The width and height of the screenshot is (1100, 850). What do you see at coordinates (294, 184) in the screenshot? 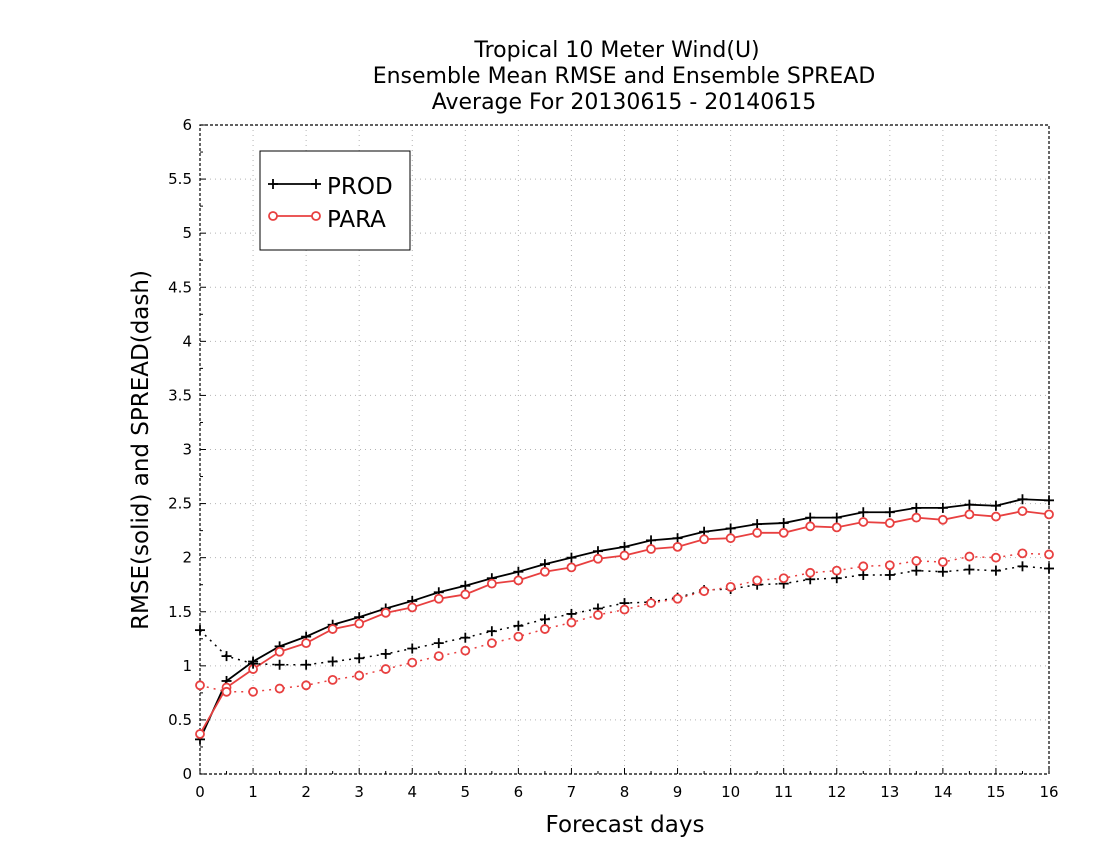
I see `legend-swatch-prod` at bounding box center [294, 184].